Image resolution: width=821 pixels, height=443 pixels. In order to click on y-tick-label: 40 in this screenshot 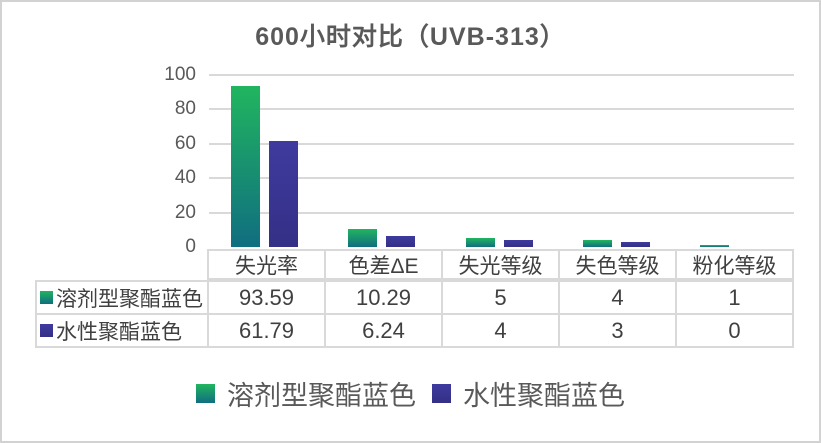, I will do `click(185, 178)`.